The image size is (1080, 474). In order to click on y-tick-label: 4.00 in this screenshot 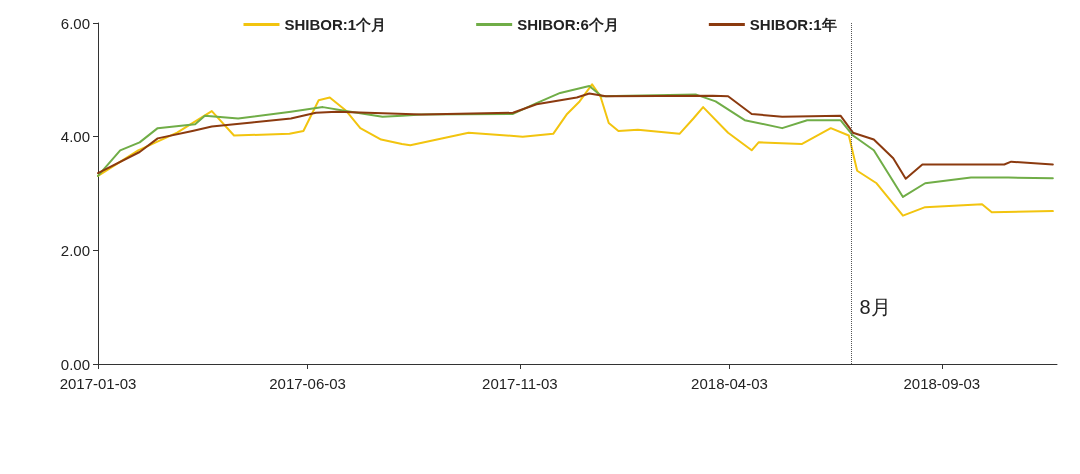, I will do `click(75, 137)`.